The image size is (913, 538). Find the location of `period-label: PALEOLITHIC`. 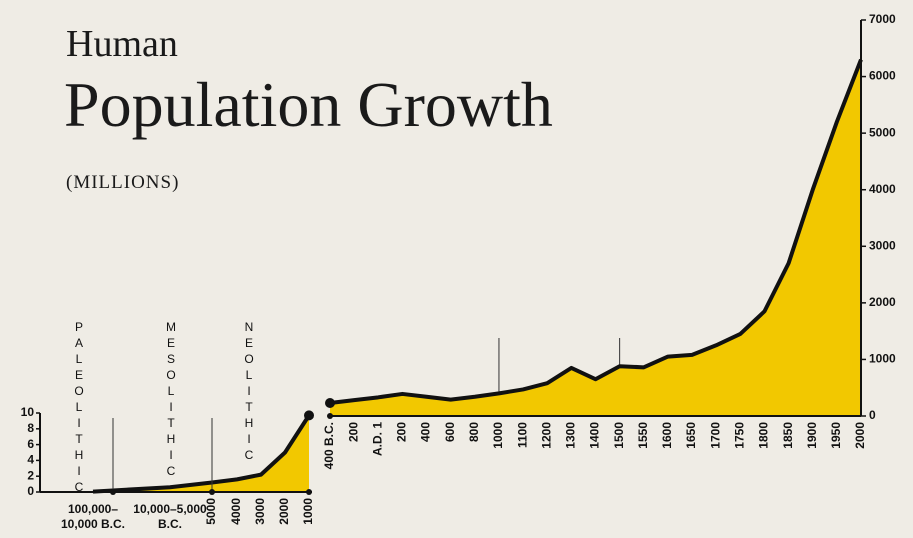

period-label: PALEOLITHIC is located at coordinates (79, 408).